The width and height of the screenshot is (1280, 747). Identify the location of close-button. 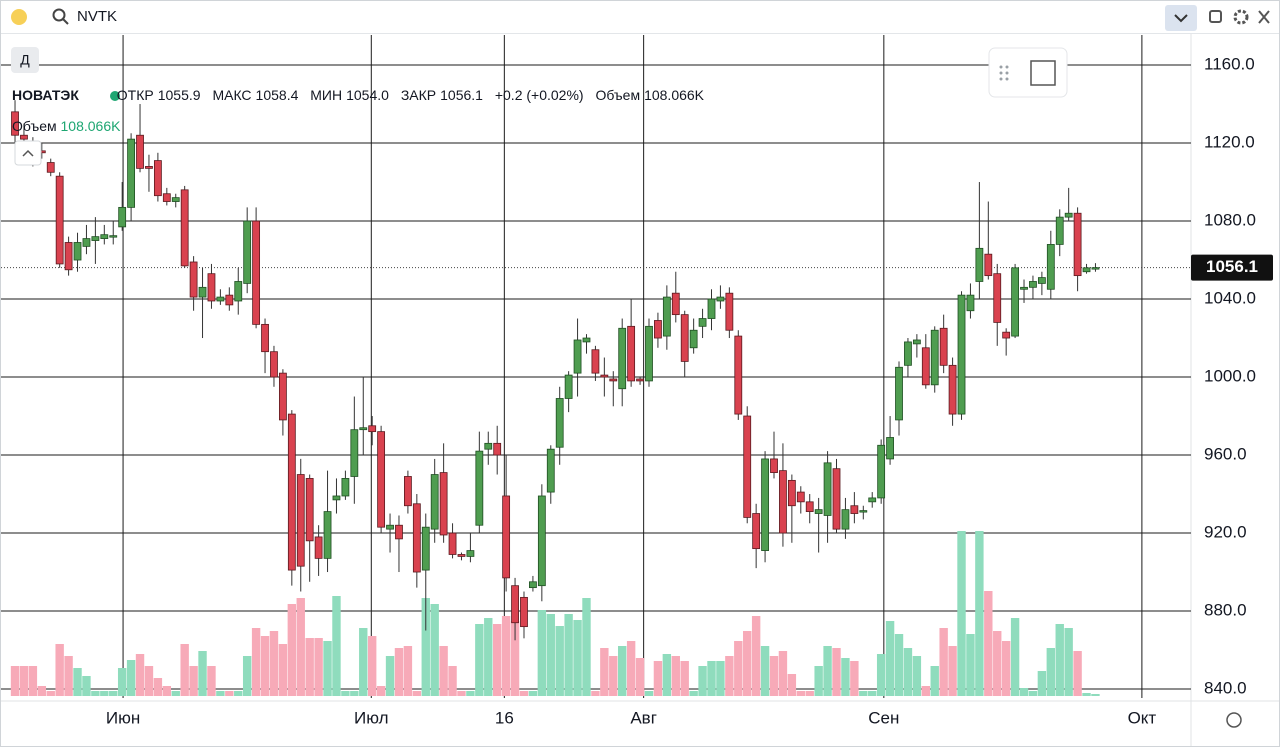
(1264, 17).